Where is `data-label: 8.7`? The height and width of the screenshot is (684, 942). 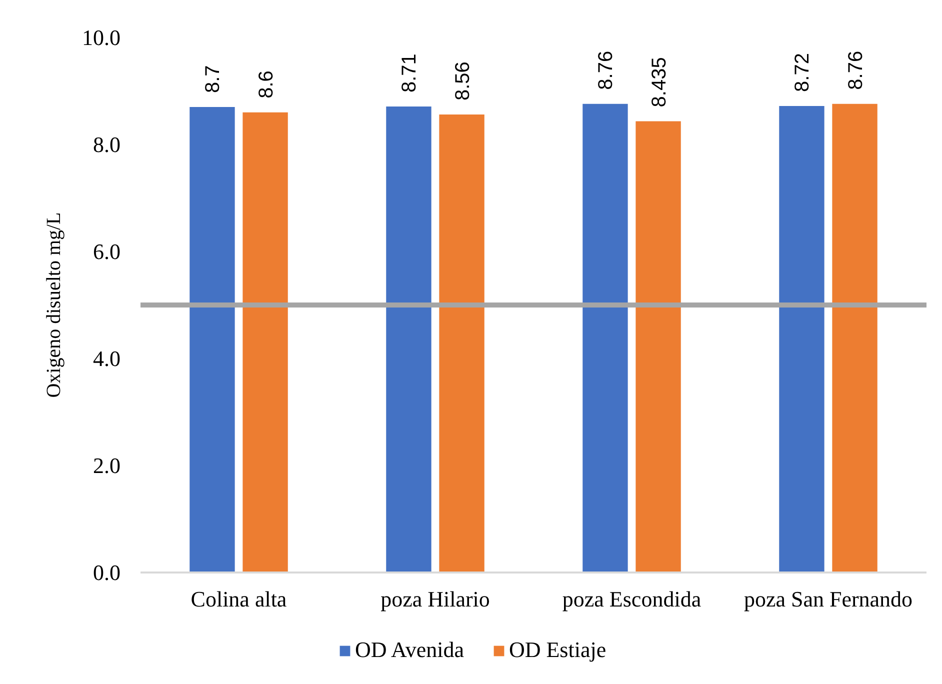 data-label: 8.7 is located at coordinates (213, 79).